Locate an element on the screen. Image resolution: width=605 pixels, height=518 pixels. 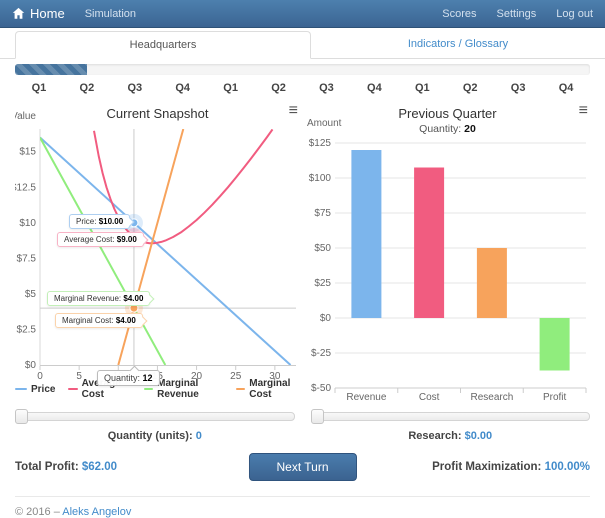
quantity-slider-handle is located at coordinates (21, 416).